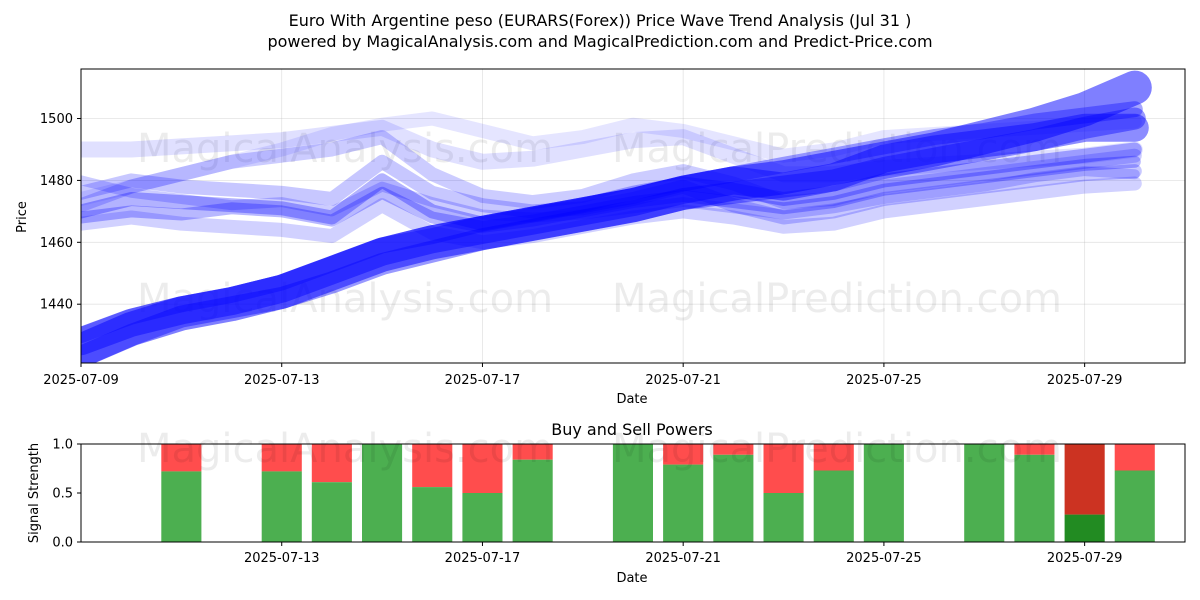 This screenshot has height=600, width=1200. I want to click on watermark-top-left: MagicalAnalysis.com, so click(345, 149).